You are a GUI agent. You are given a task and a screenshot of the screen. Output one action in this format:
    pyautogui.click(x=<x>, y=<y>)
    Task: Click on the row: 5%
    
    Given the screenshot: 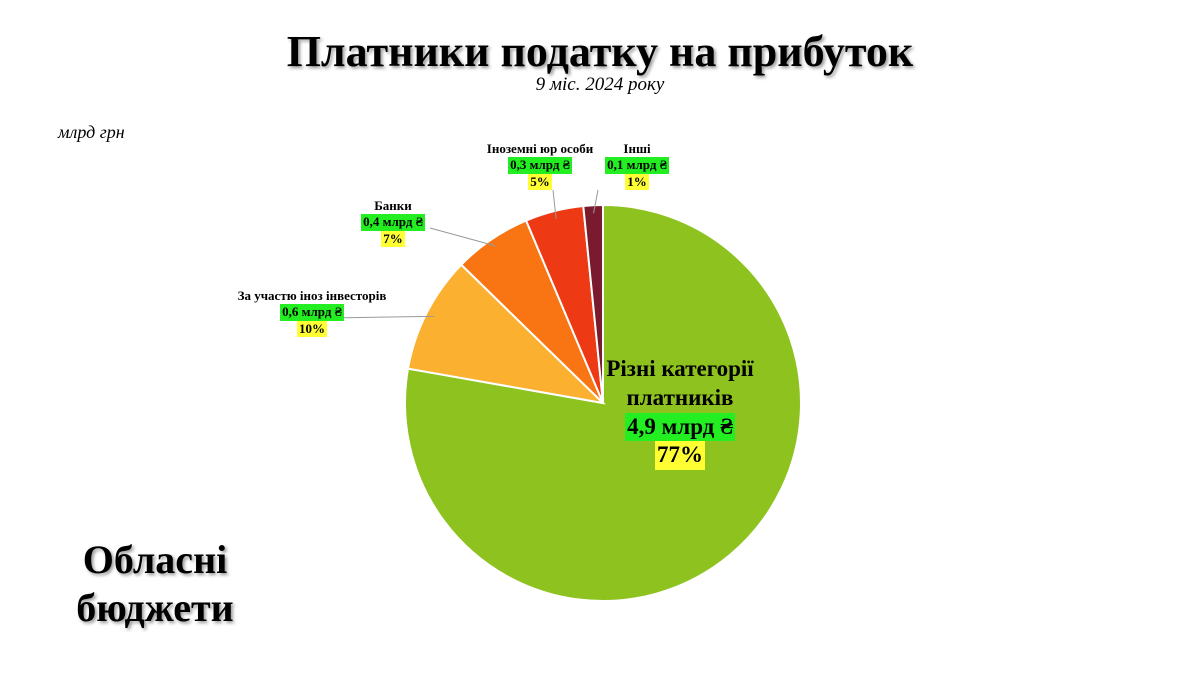 What is the action you would take?
    pyautogui.click(x=540, y=181)
    